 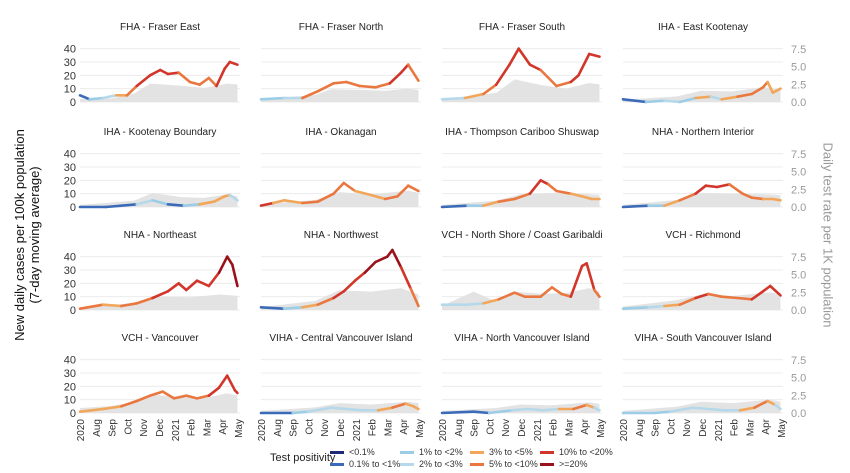 What do you see at coordinates (798, 361) in the screenshot?
I see `y2-tick-label: 7.5` at bounding box center [798, 361].